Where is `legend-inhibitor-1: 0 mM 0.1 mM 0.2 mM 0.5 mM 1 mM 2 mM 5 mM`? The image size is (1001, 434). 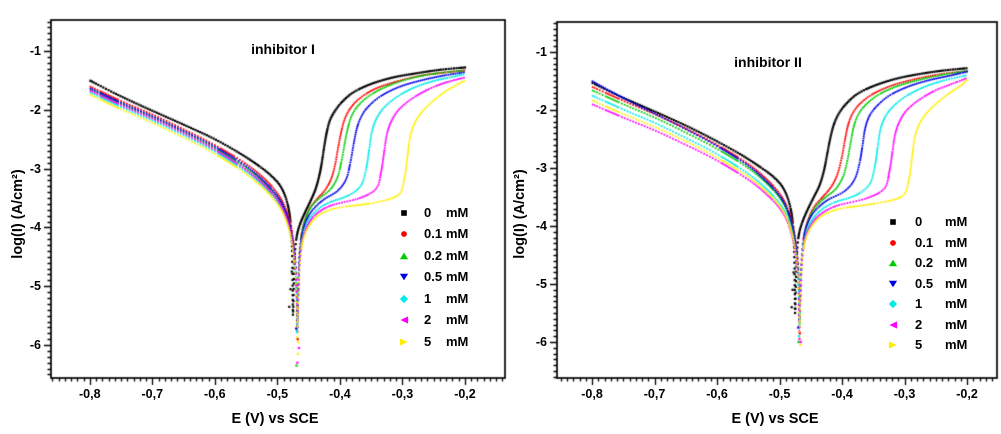 legend-inhibitor-1: 0 mM 0.1 mM 0.2 mM 0.5 mM 1 mM 2 mM 5 mM is located at coordinates (441, 277).